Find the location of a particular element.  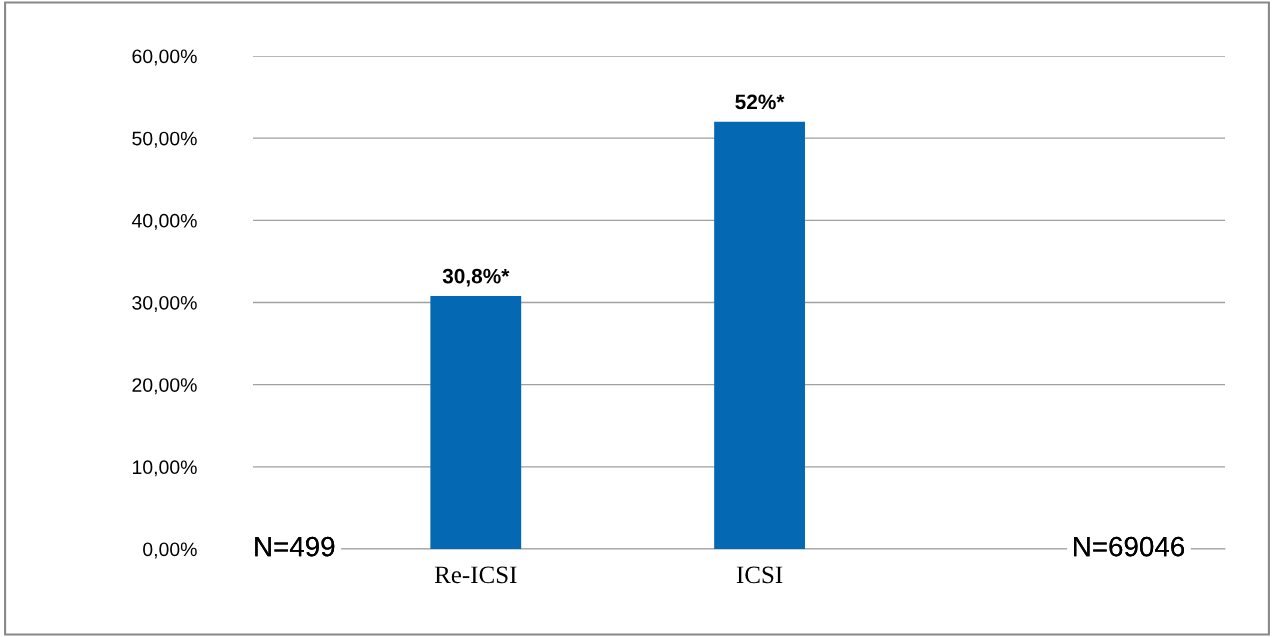

y-tick-label: 20,00% is located at coordinates (164, 386).